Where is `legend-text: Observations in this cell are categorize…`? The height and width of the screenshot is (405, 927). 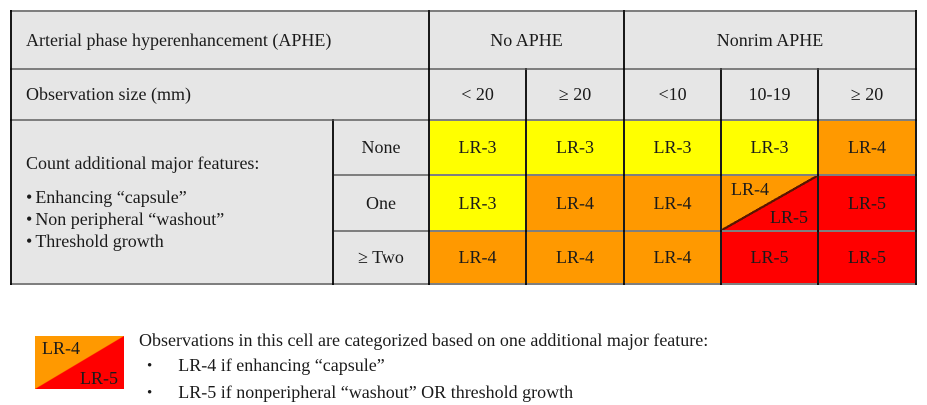 legend-text: Observations in this cell are categorize… is located at coordinates (423, 366).